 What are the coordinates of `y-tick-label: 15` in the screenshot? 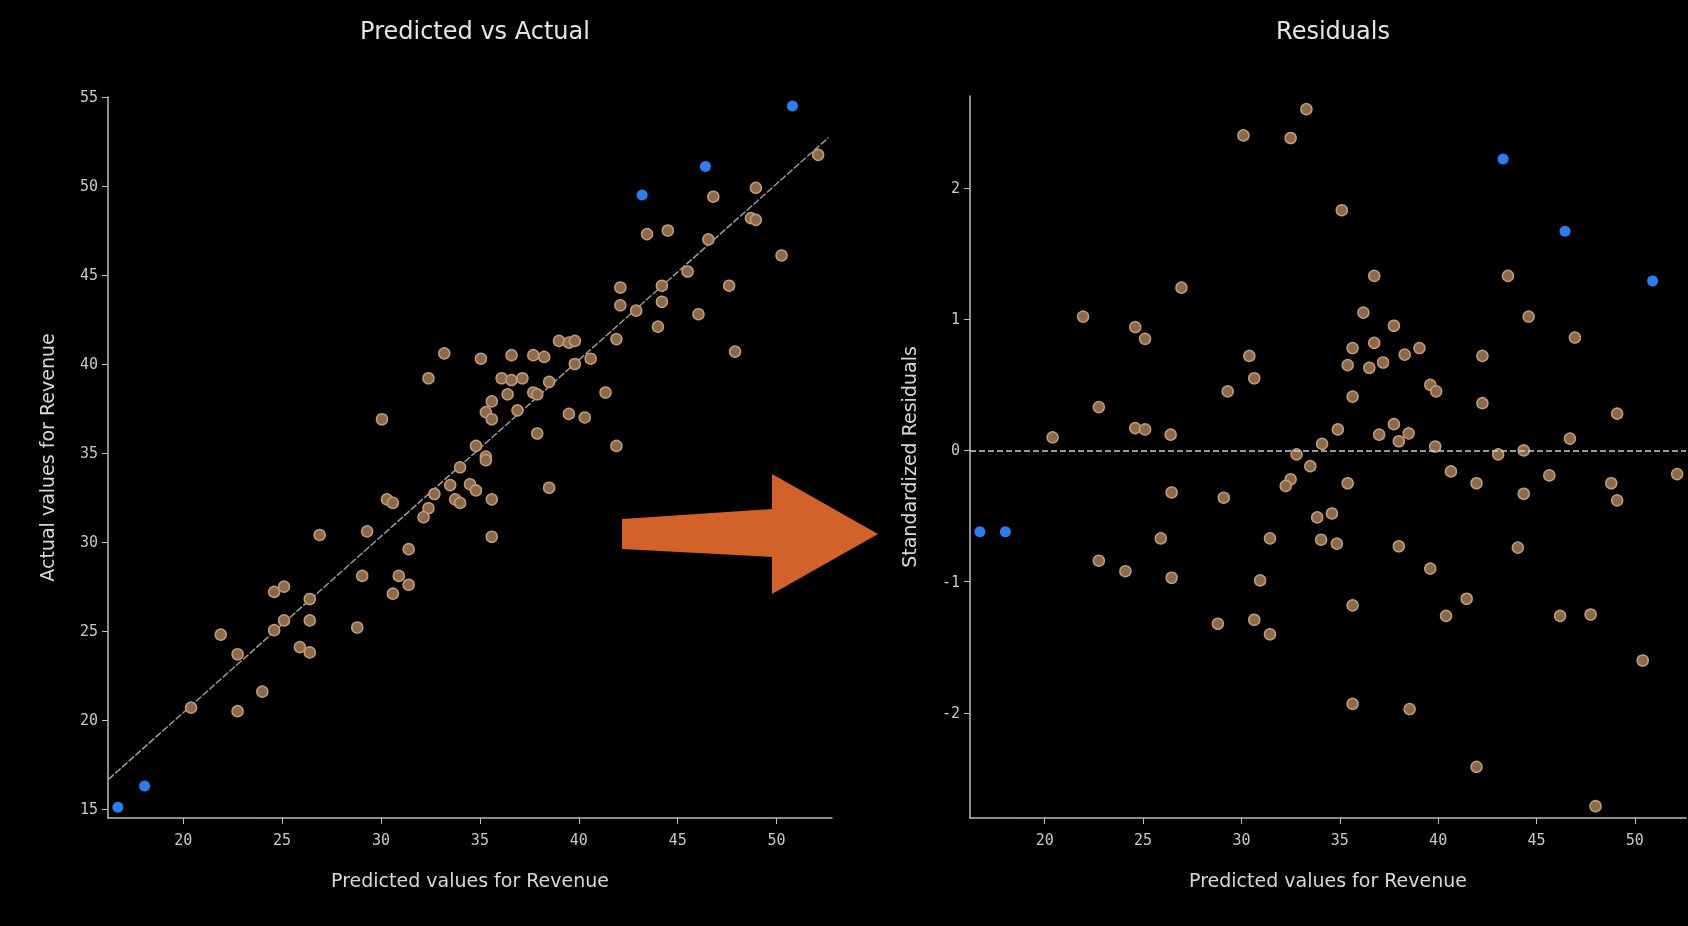 It's located at (88, 809).